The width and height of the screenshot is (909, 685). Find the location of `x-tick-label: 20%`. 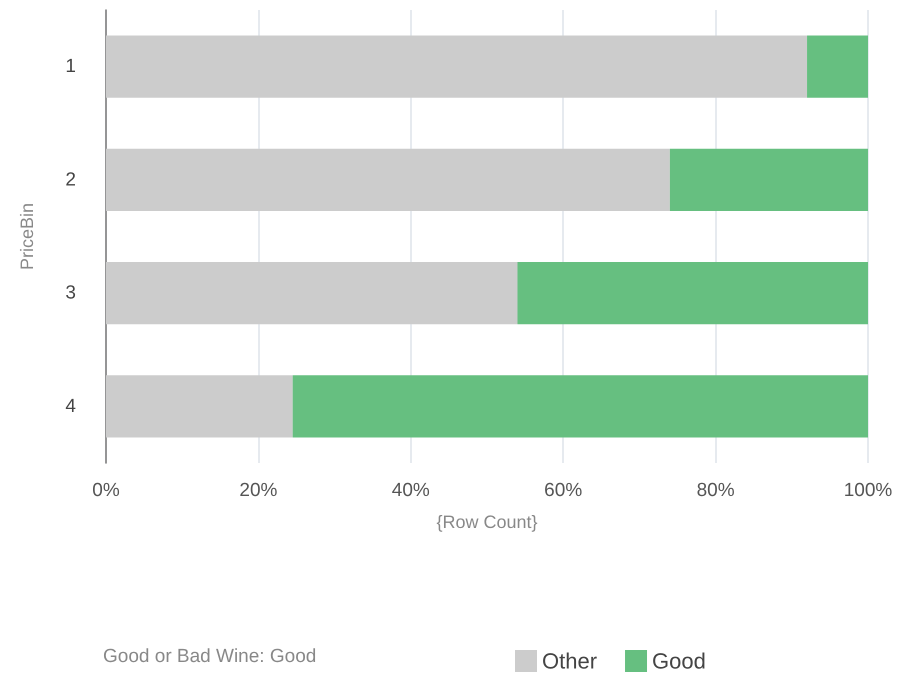

x-tick-label: 20% is located at coordinates (258, 490).